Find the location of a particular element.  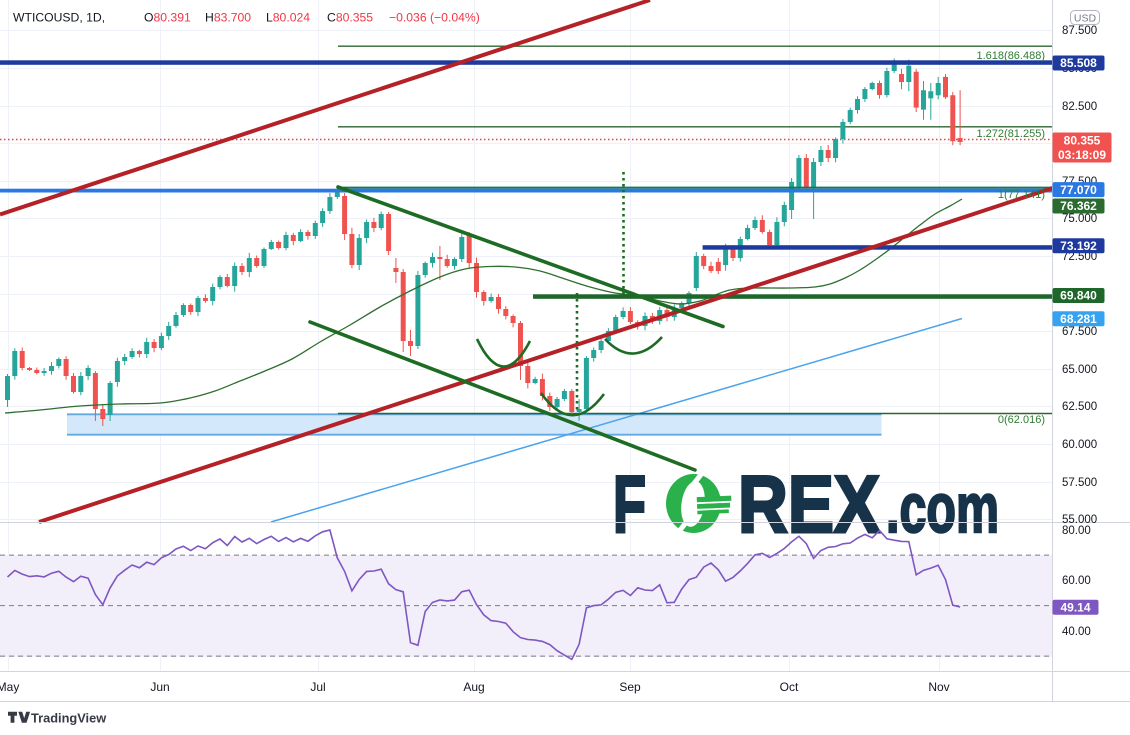

svg-text: 80.00 is located at coordinates (1076, 531).